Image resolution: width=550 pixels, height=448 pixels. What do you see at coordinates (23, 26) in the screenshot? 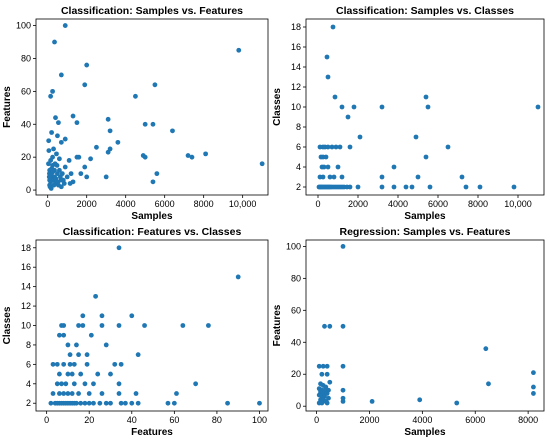
I see `y-tick-label: 100` at bounding box center [23, 26].